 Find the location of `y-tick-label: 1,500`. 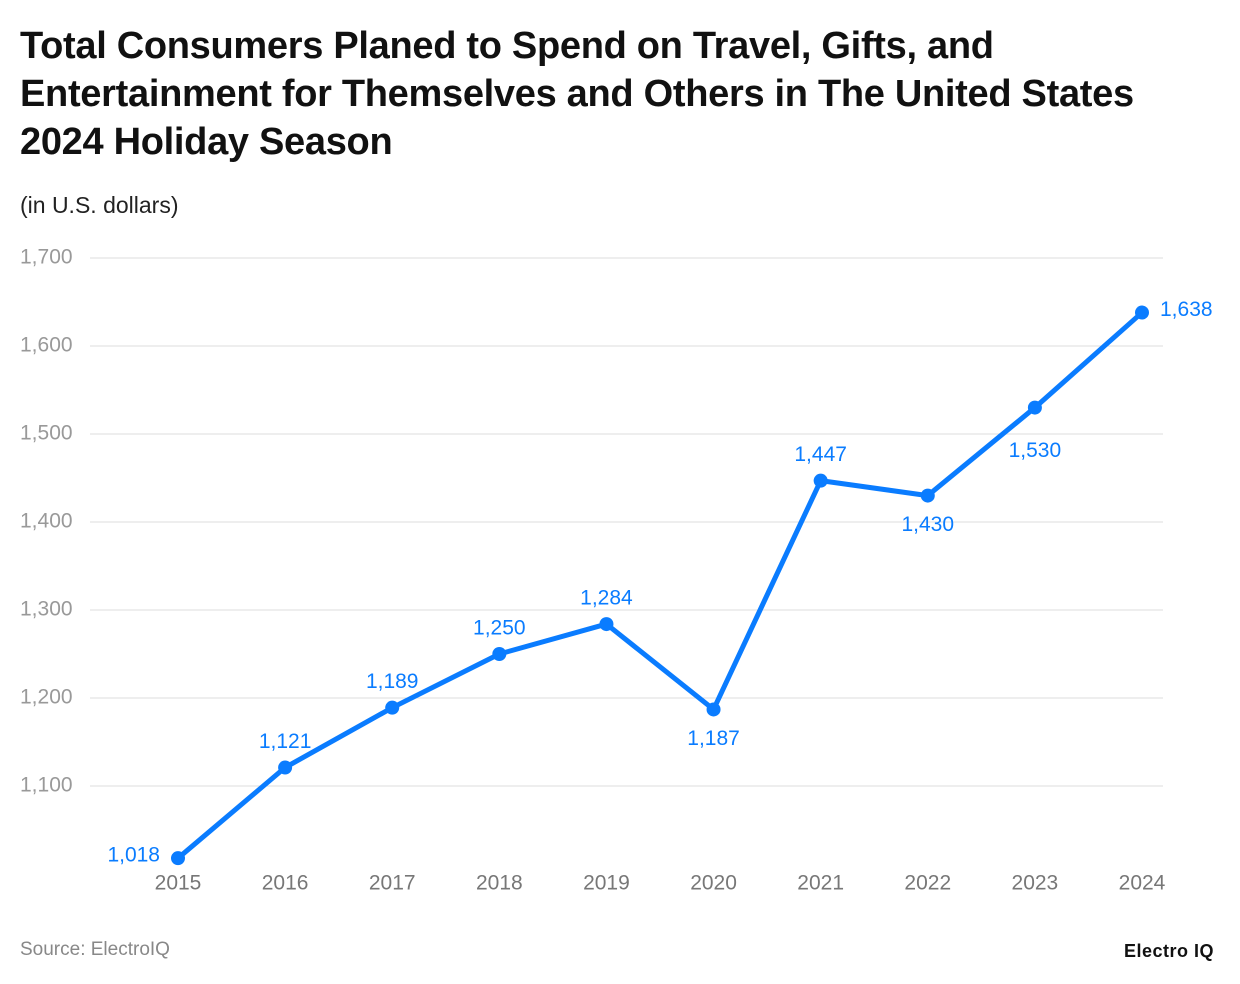

y-tick-label: 1,500 is located at coordinates (46, 433).